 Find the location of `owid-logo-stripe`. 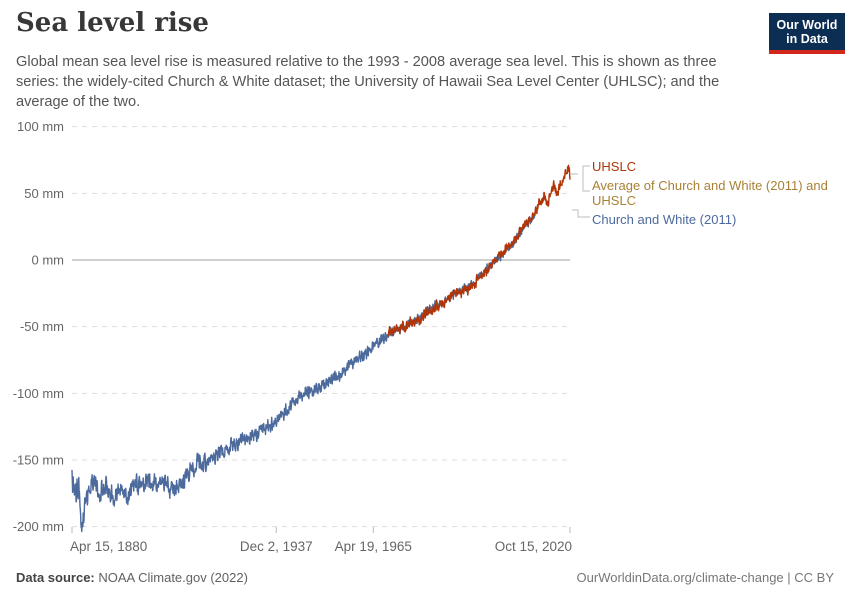

owid-logo-stripe is located at coordinates (807, 52).